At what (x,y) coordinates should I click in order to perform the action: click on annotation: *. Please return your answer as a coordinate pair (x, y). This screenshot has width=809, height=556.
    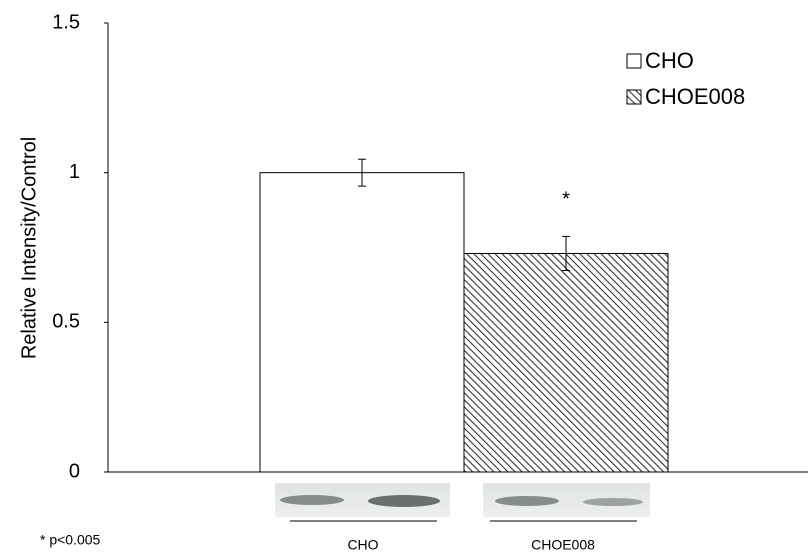
    Looking at the image, I should click on (566, 200).